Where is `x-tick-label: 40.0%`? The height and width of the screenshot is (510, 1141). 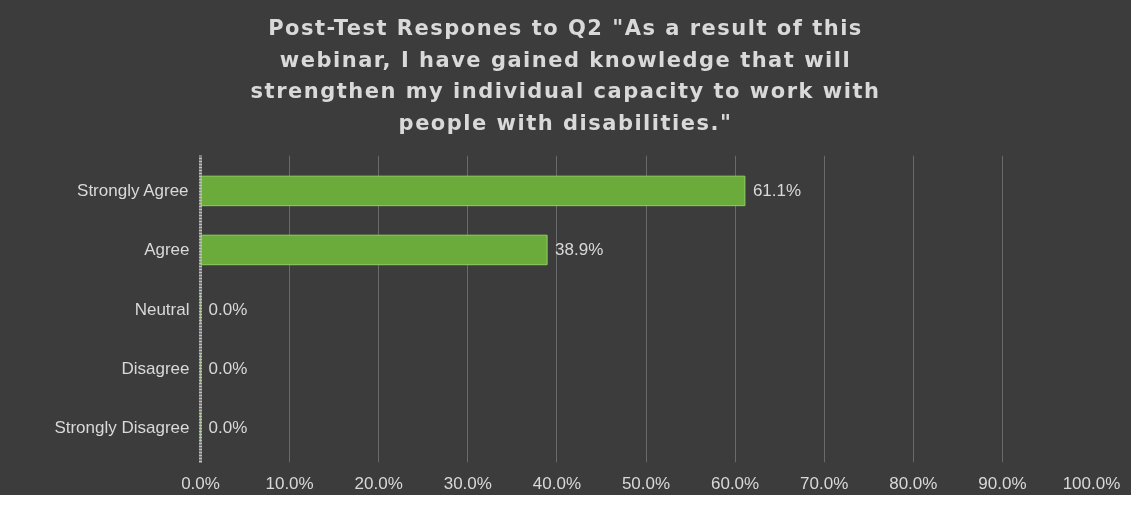 x-tick-label: 40.0% is located at coordinates (556, 483).